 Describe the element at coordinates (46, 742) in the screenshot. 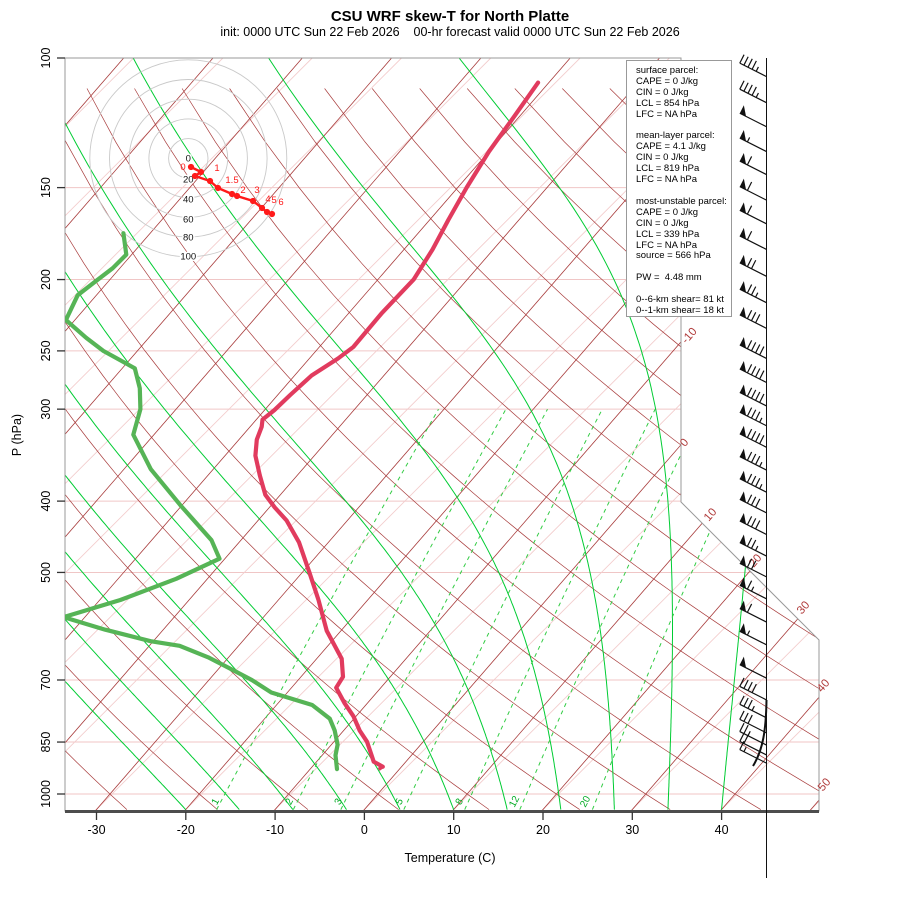

I see `pressure-tick-label: 850` at that location.